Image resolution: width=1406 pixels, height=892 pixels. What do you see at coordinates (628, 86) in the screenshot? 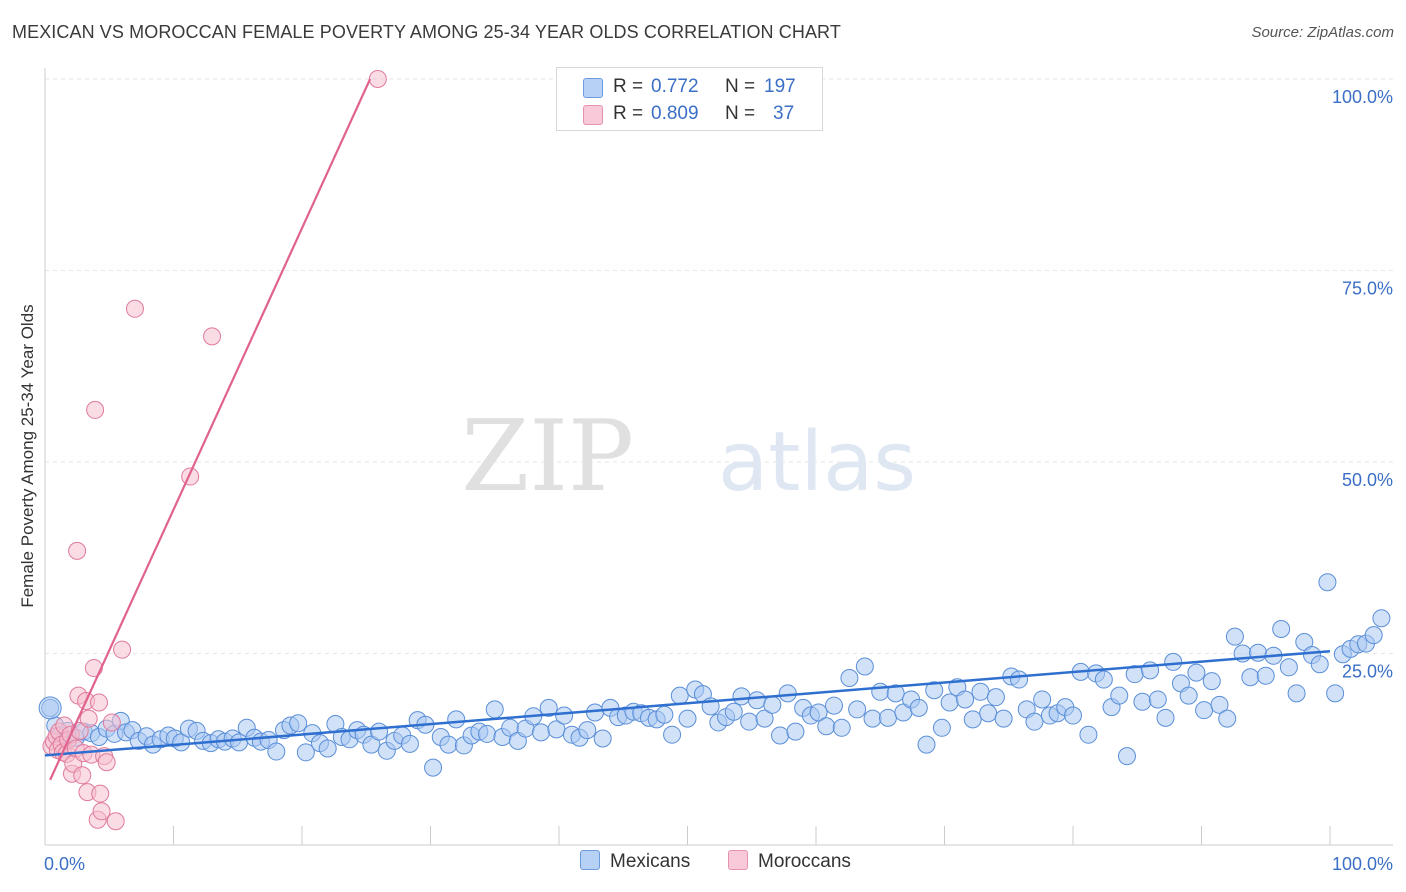
I see `legend-r-label: R =` at bounding box center [628, 86].